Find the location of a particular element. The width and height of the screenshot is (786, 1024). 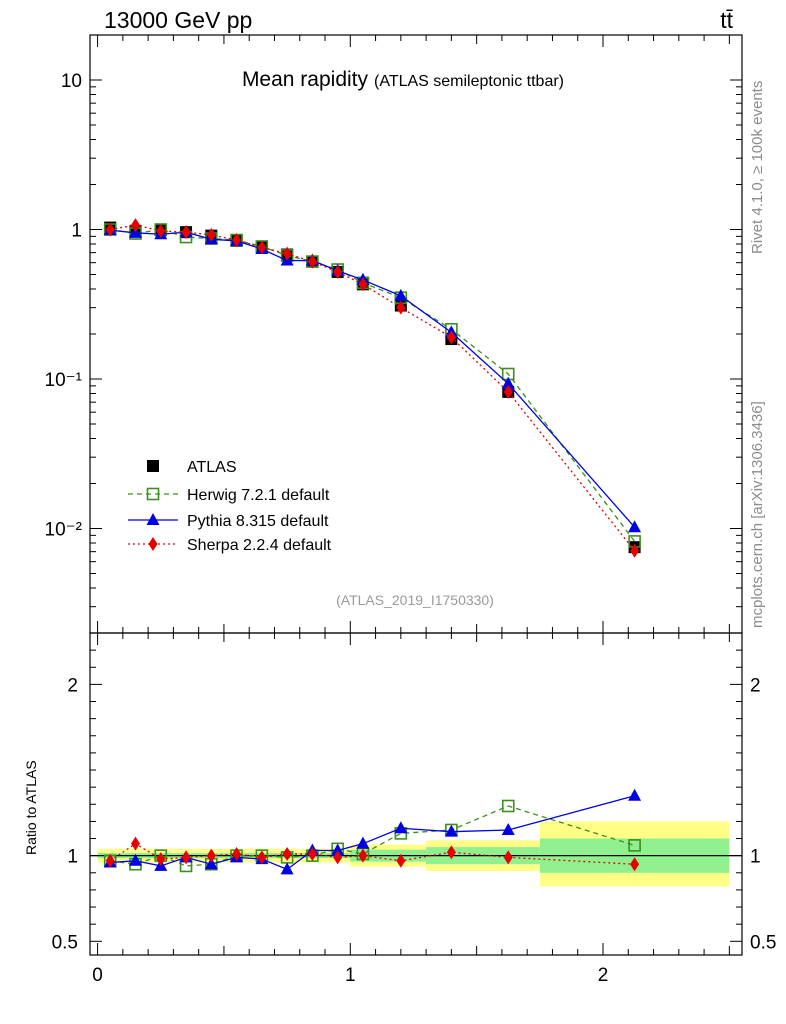

legend-marker-sherpa-2-2-4-default is located at coordinates (153, 544).